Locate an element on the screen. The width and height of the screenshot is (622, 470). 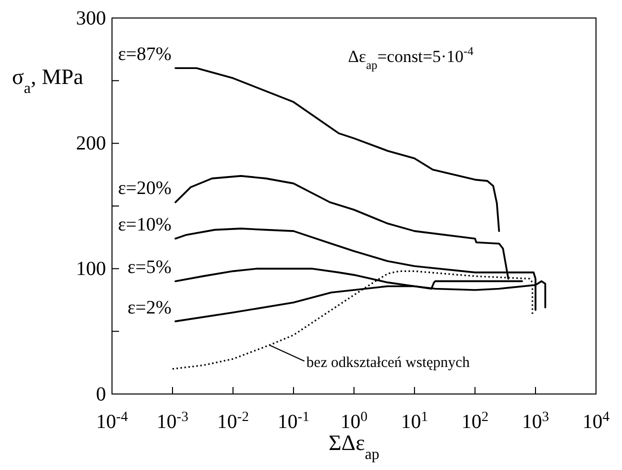
y-tick-label: 100 is located at coordinates (91, 269).